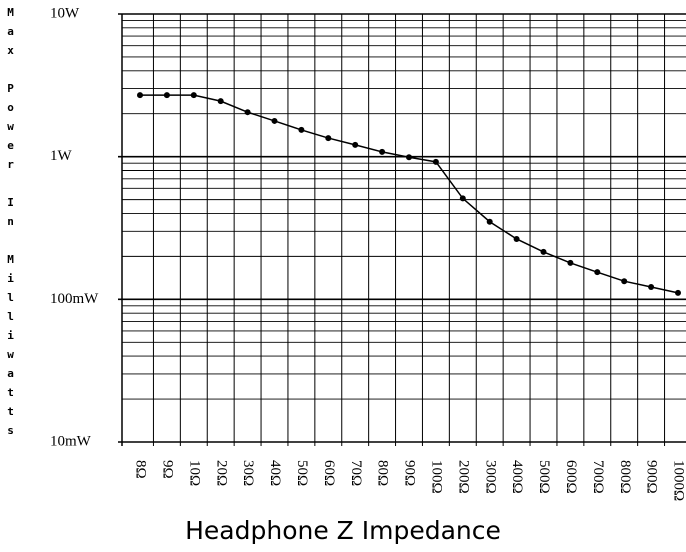  What do you see at coordinates (167, 469) in the screenshot?
I see `x-tick-label: 9Ω` at bounding box center [167, 469].